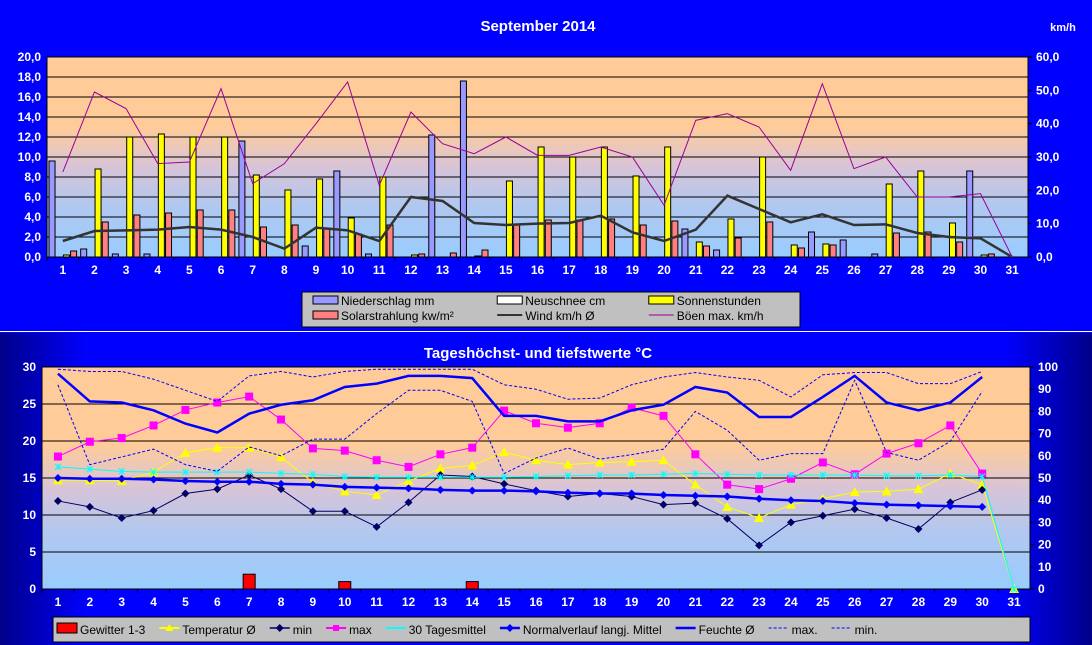  I want to click on right-axis-tick-label: 90, so click(1045, 389).